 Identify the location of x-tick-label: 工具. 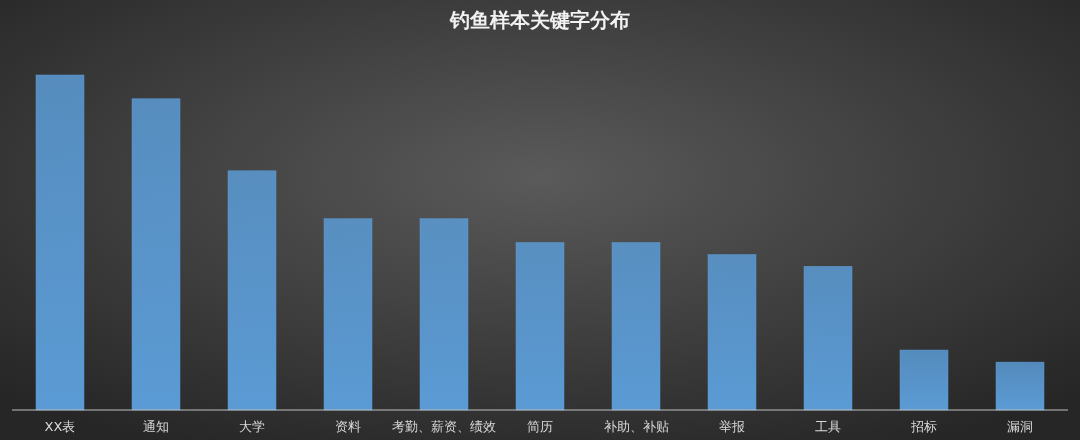
(828, 426).